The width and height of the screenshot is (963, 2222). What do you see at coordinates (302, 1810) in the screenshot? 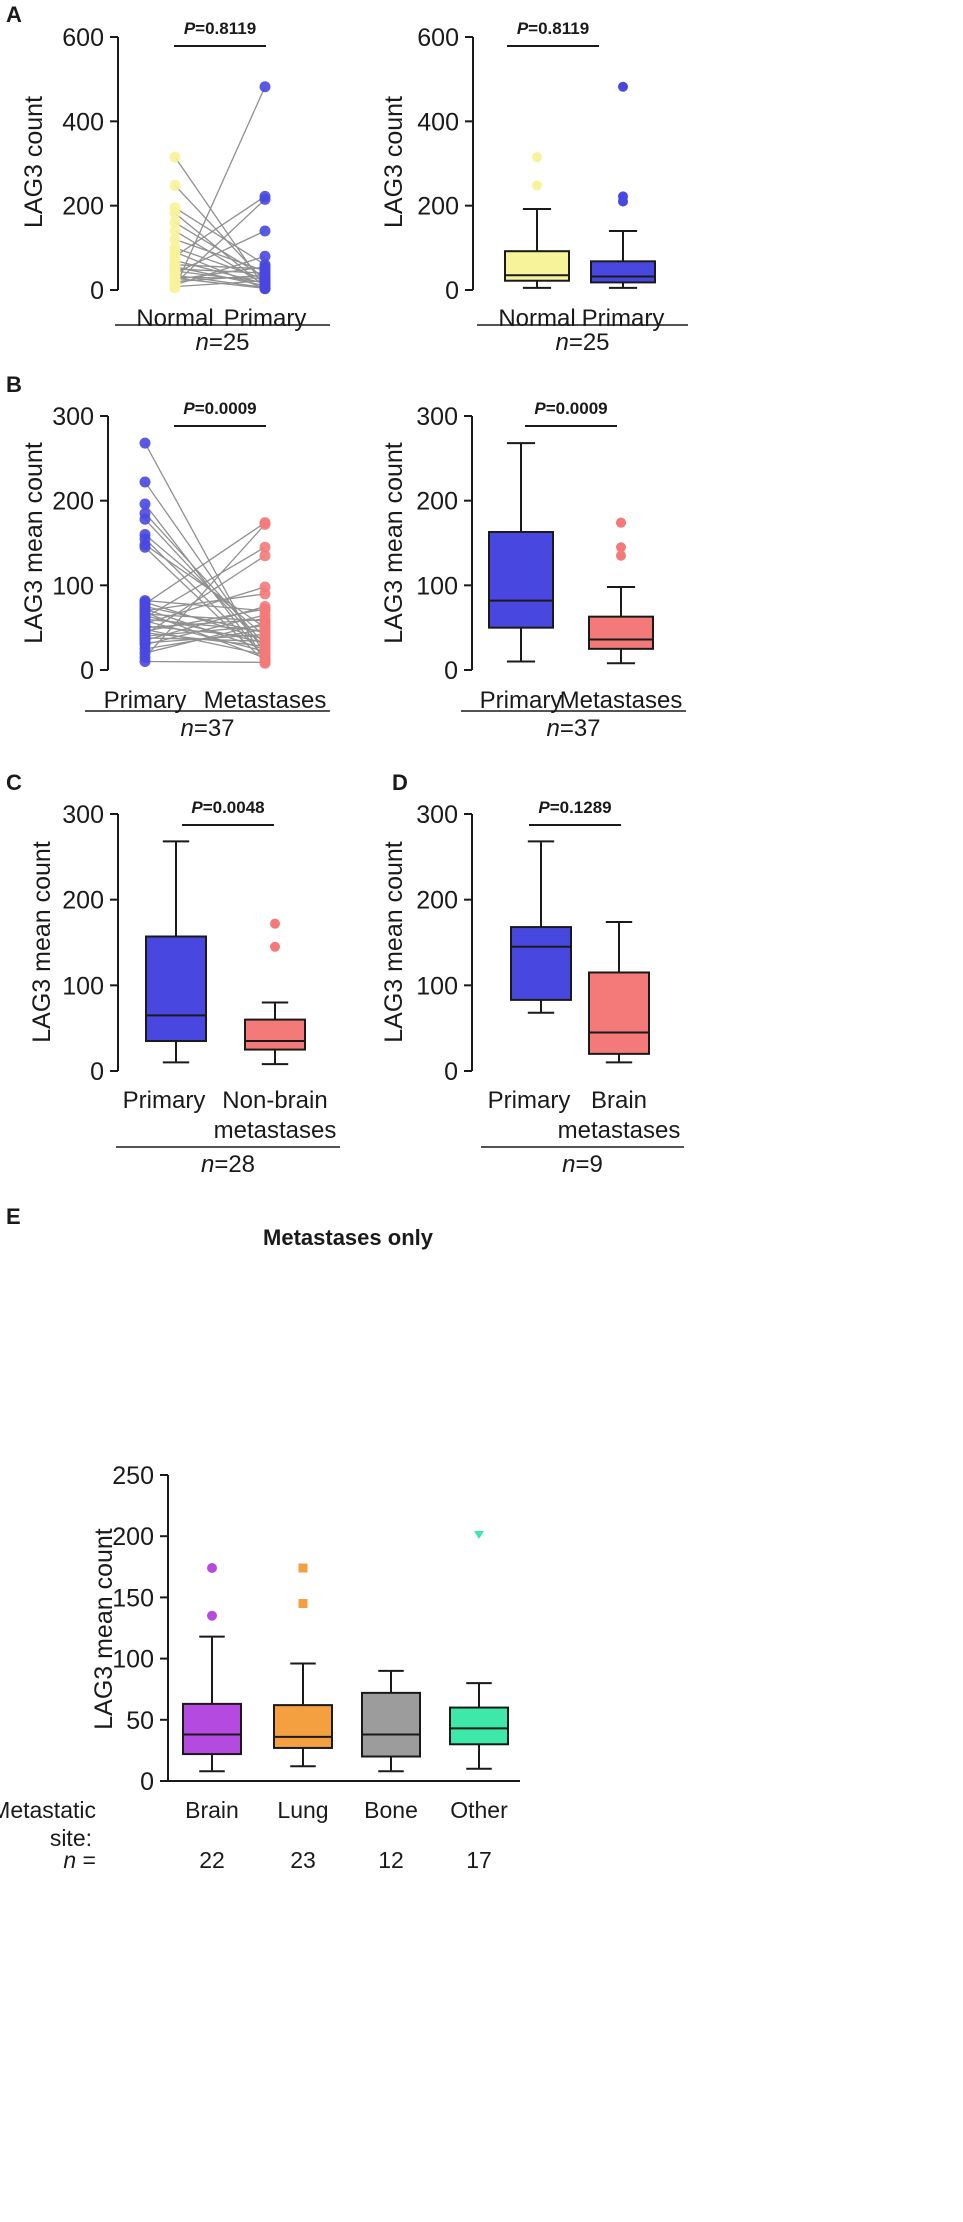
I see `x-category-lung: Lung` at bounding box center [302, 1810].